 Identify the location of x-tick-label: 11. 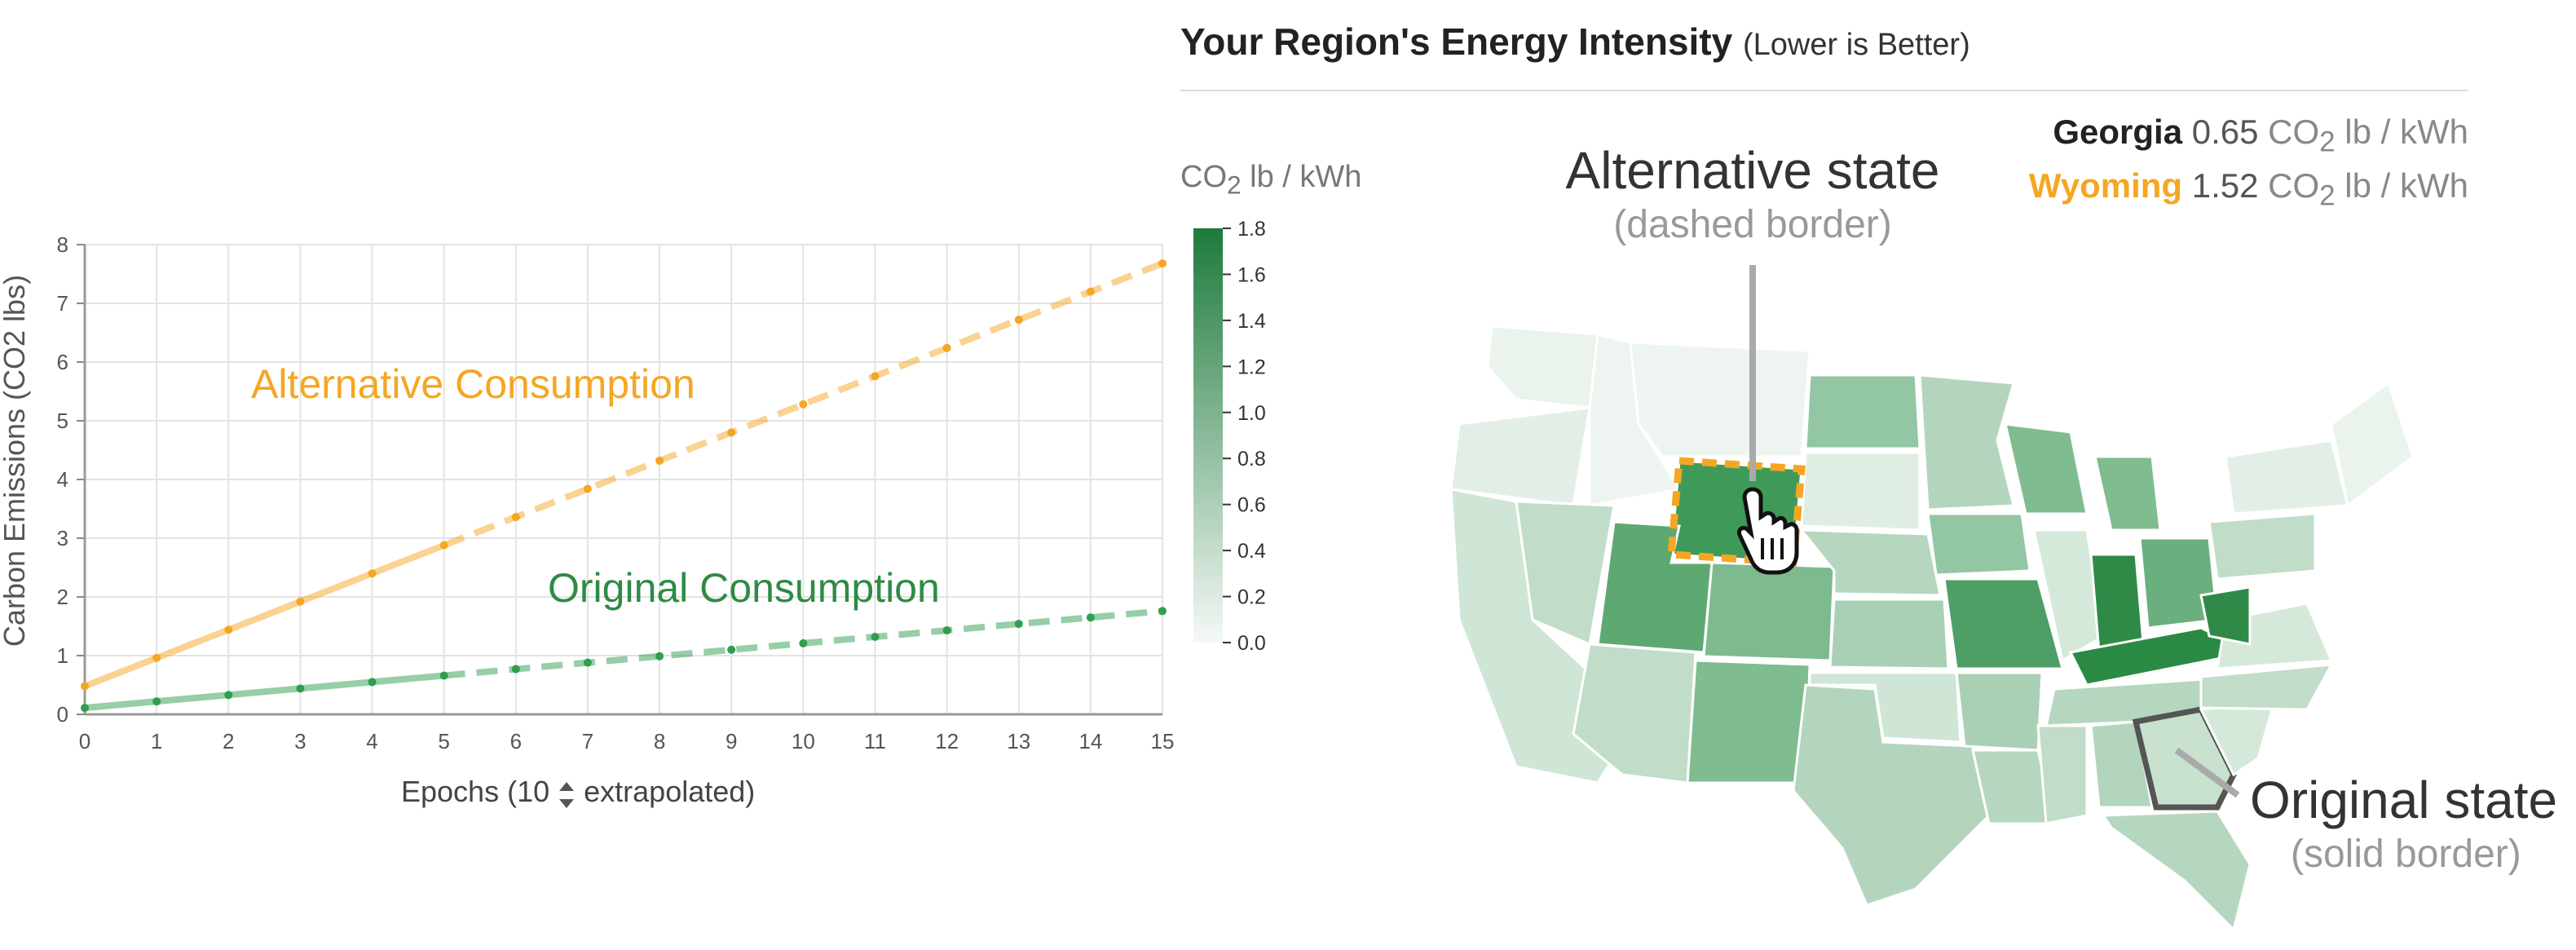
(875, 741).